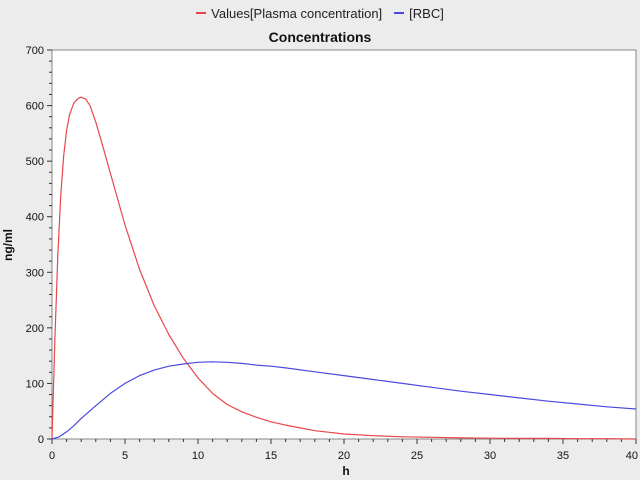  I want to click on x-tick-label: 25, so click(417, 456).